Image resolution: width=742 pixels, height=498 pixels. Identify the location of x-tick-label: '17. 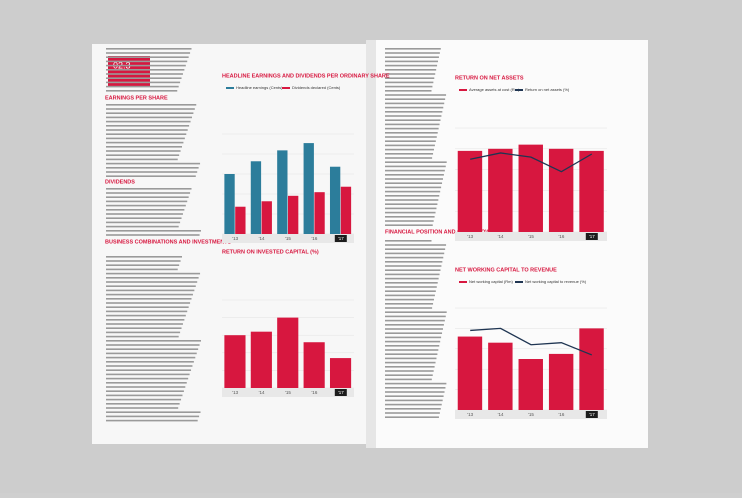
(592, 414).